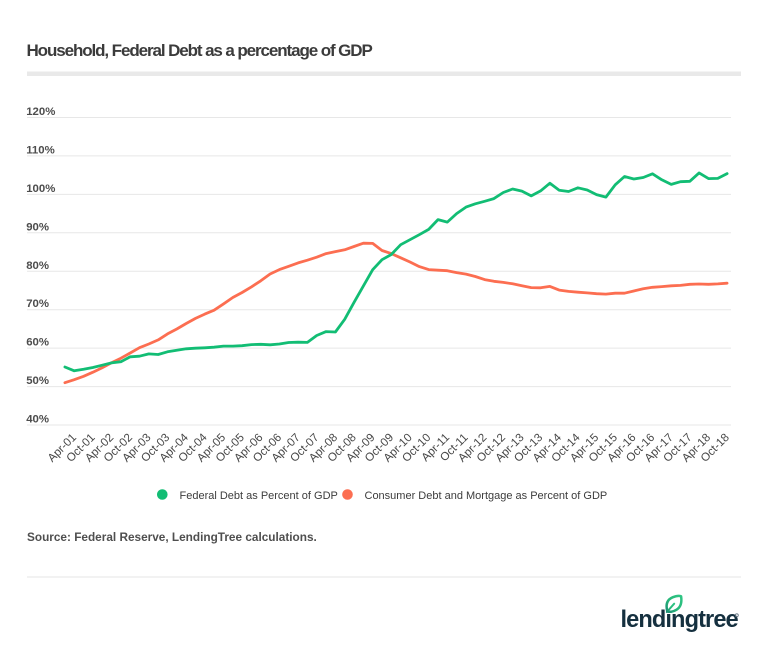 Image resolution: width=768 pixels, height=651 pixels. I want to click on svg-text: 40%, so click(37, 420).